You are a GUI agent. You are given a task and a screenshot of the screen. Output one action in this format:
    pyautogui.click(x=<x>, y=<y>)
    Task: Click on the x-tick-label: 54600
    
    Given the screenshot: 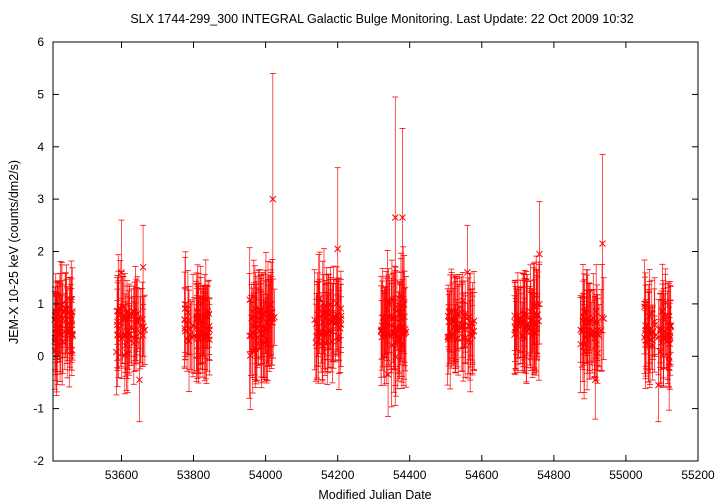 What is the action you would take?
    pyautogui.click(x=482, y=475)
    